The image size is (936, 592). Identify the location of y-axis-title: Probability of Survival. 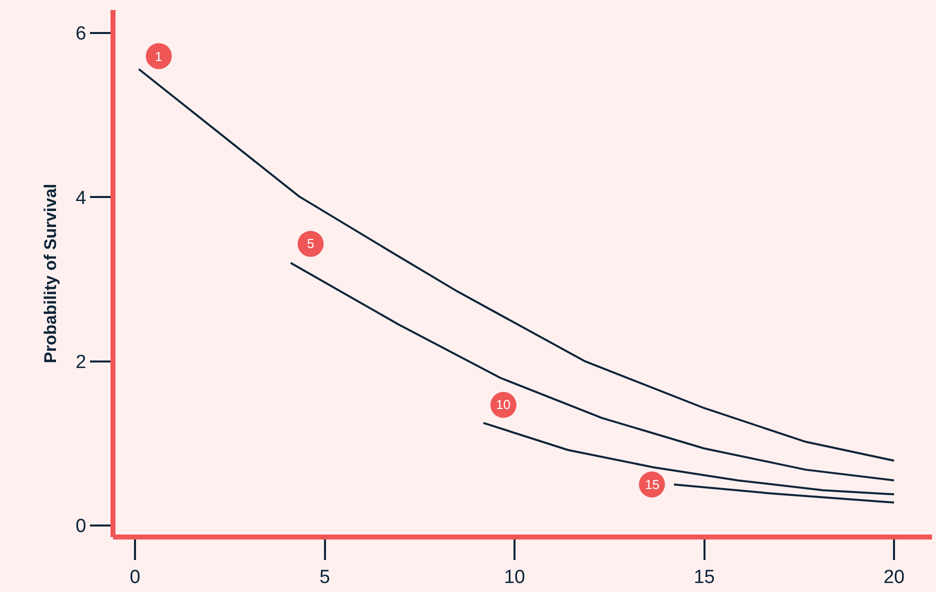
(50, 274).